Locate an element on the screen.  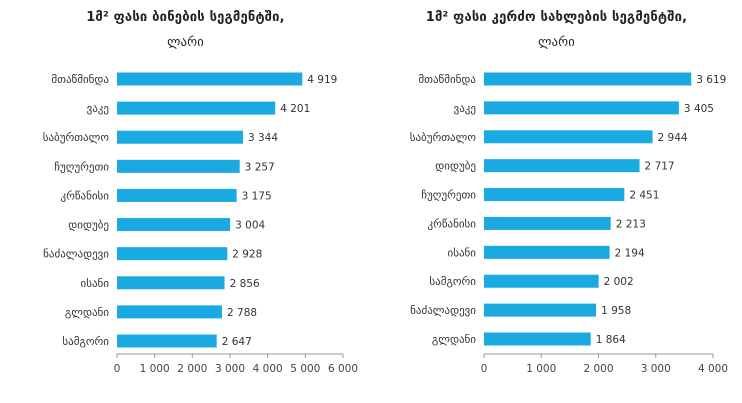
value-label: 2 194 is located at coordinates (630, 253).